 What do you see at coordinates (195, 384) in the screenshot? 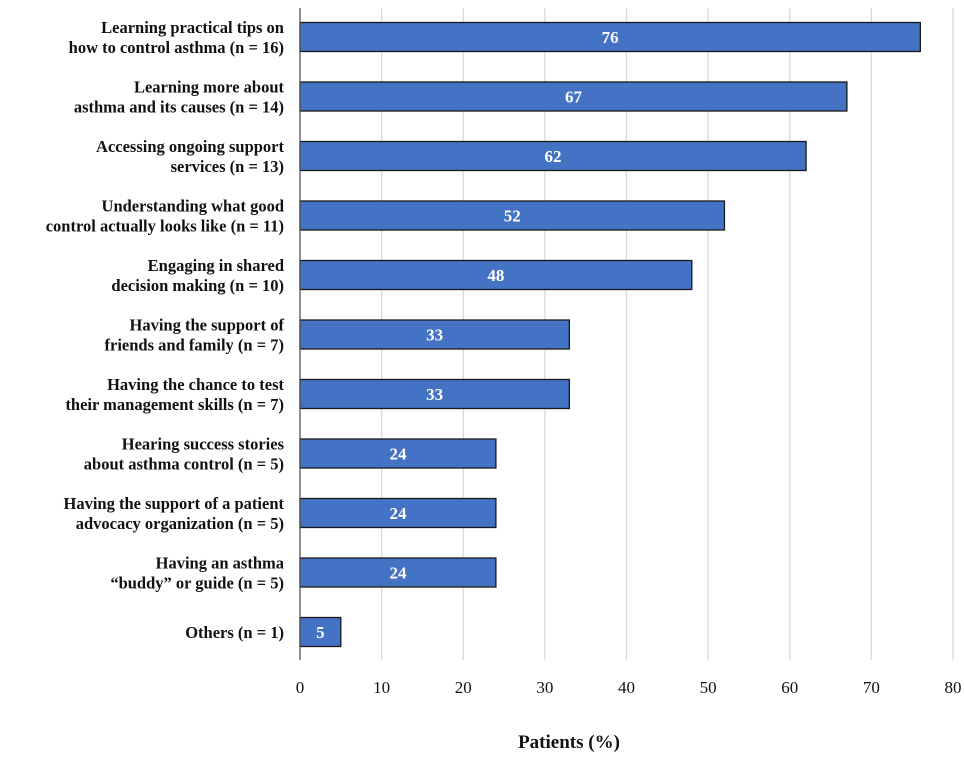
I see `category-label-6-line-0: Having the chance to test` at bounding box center [195, 384].